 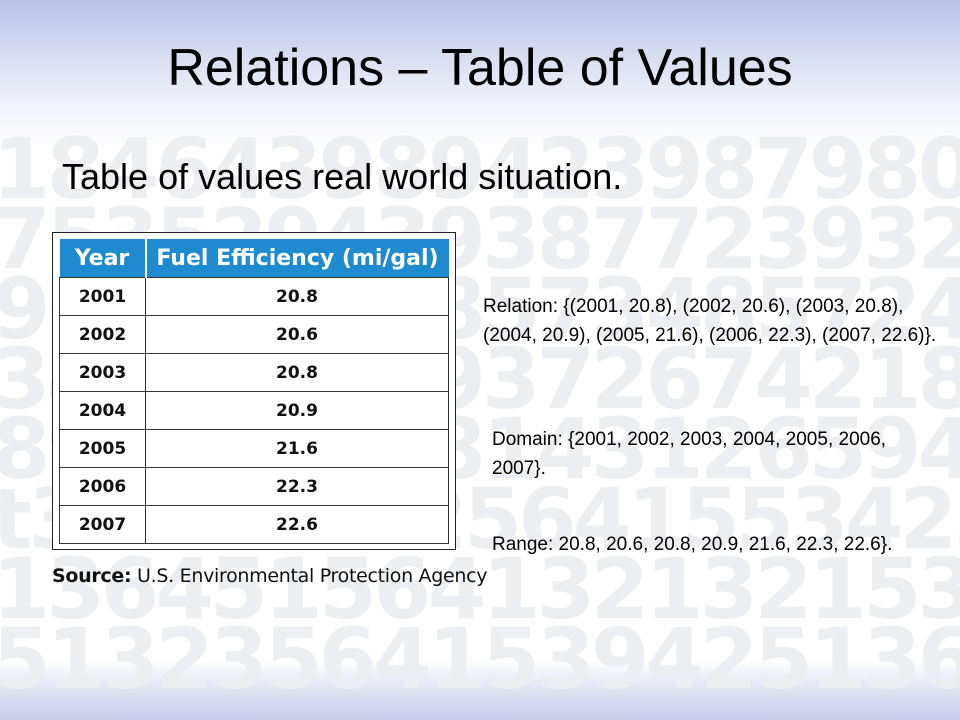 I want to click on slide-title: Relations – Table of Values, so click(x=480, y=68).